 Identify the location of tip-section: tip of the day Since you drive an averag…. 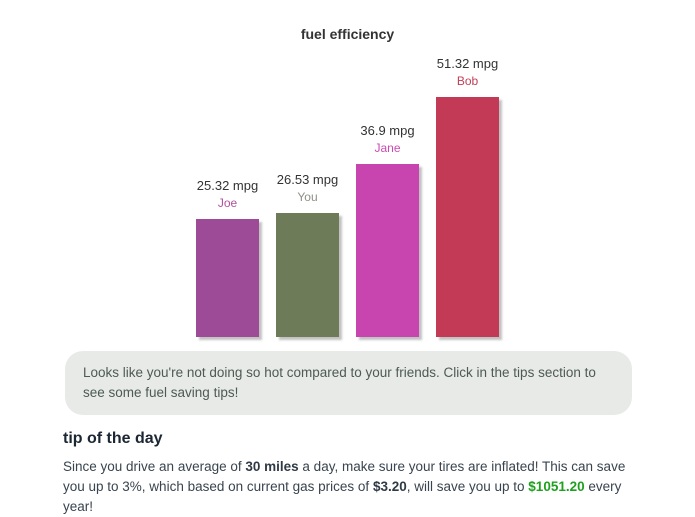
(350, 473).